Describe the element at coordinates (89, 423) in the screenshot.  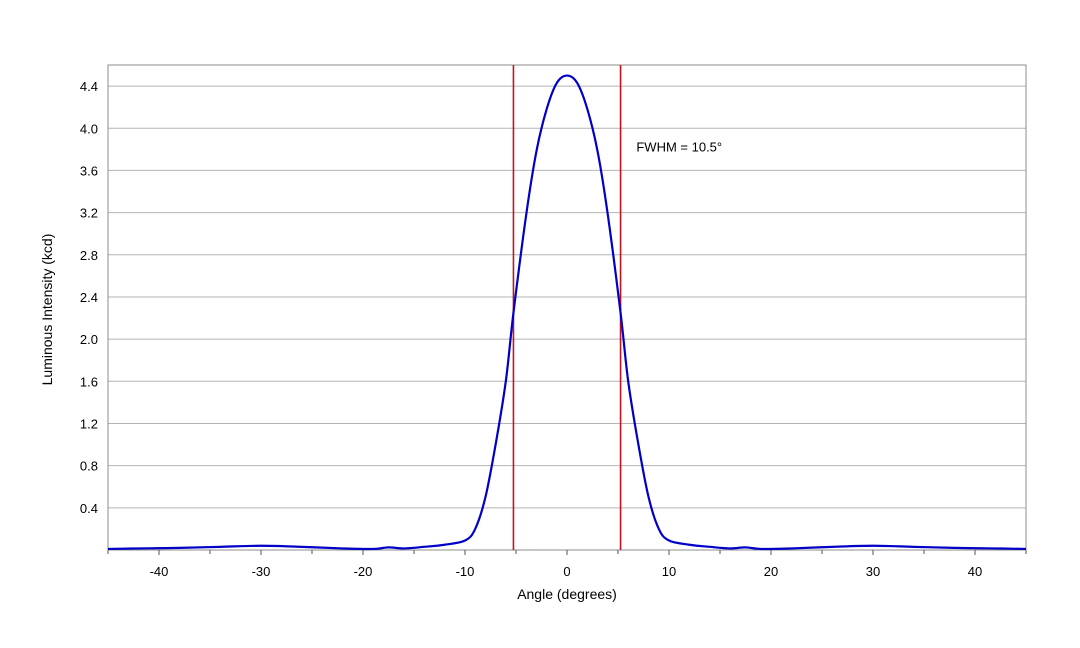
I see `y-tick-label: 1.2` at that location.